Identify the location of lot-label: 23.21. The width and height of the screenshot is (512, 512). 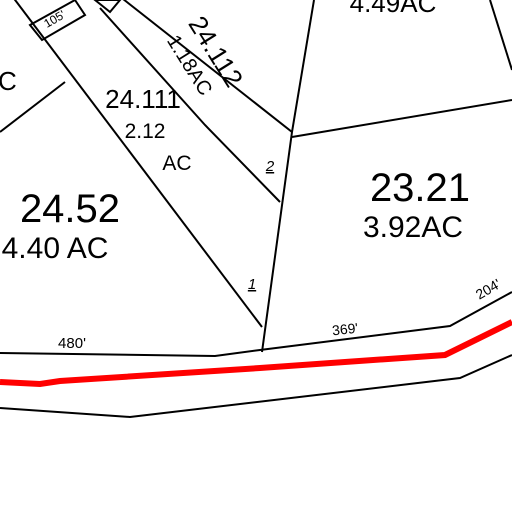
(420, 188).